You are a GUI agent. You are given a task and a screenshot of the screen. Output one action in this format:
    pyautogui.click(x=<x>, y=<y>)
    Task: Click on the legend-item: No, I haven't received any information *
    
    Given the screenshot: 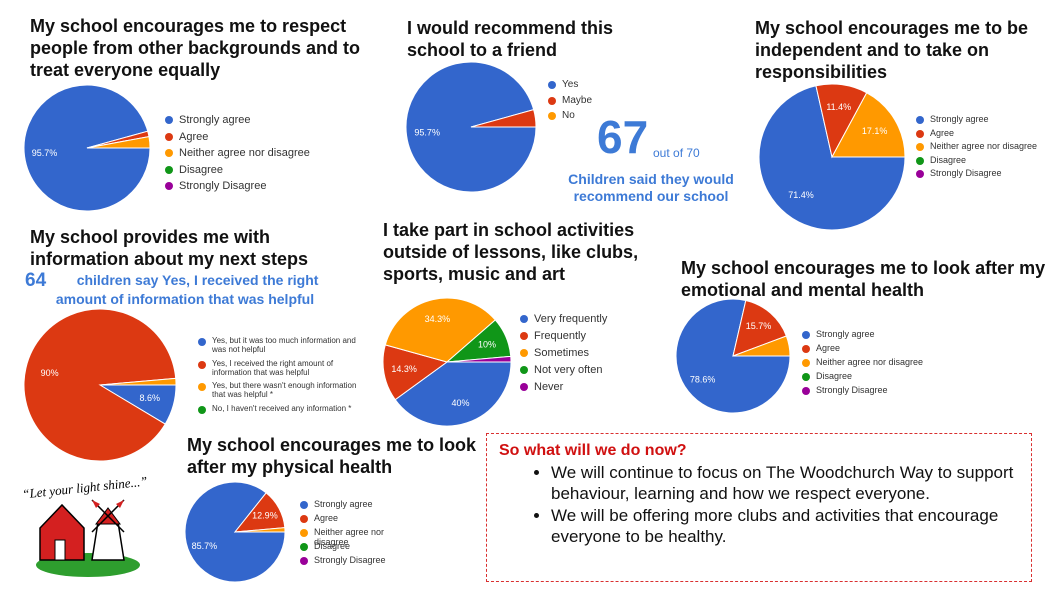 What is the action you would take?
    pyautogui.click(x=278, y=415)
    